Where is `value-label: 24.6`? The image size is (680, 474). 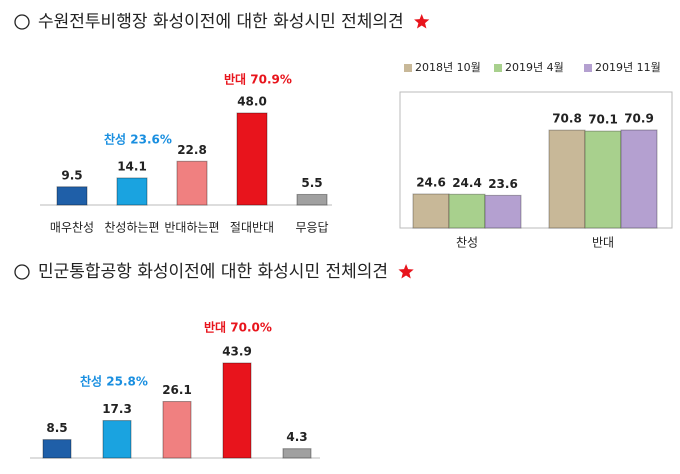
value-label: 24.6 is located at coordinates (431, 182).